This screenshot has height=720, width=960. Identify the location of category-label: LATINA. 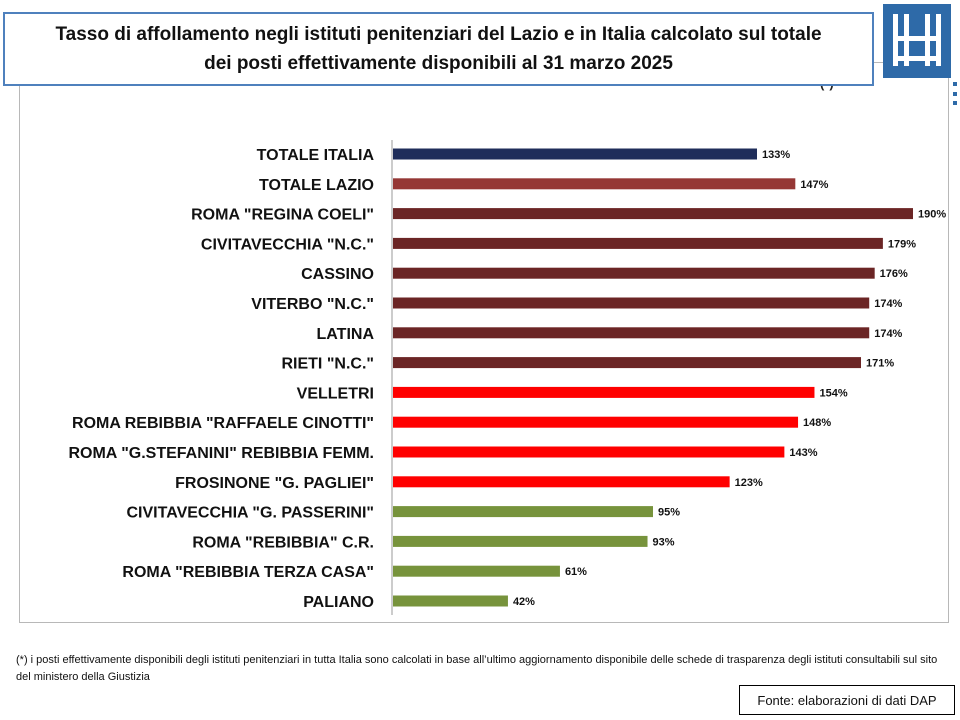
(346, 334).